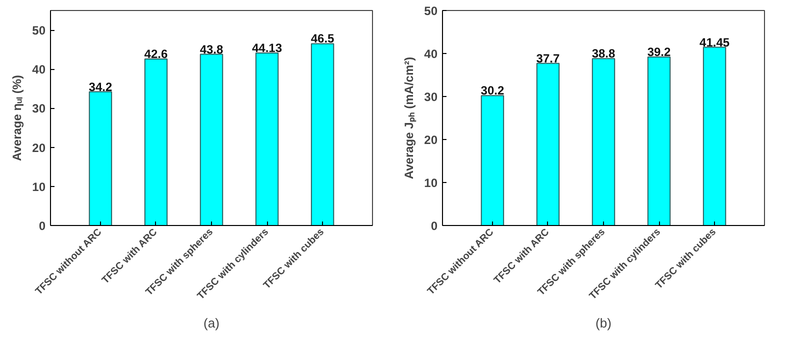  I want to click on data-label: 39.2, so click(659, 51).